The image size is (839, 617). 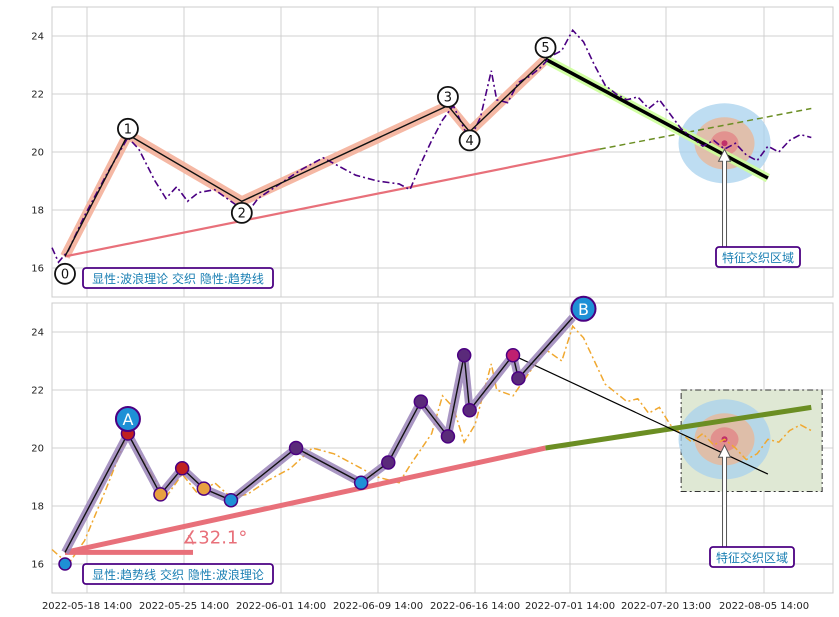 What do you see at coordinates (378, 606) in the screenshot?
I see `x-tick-label: 2022-06-09 14:00` at bounding box center [378, 606].